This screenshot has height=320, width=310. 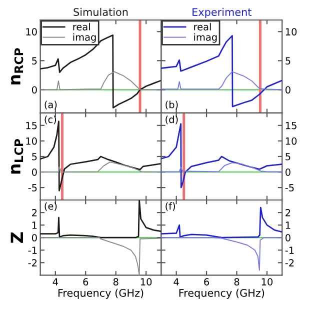 I want to click on annotation: (a), so click(x=50, y=105).